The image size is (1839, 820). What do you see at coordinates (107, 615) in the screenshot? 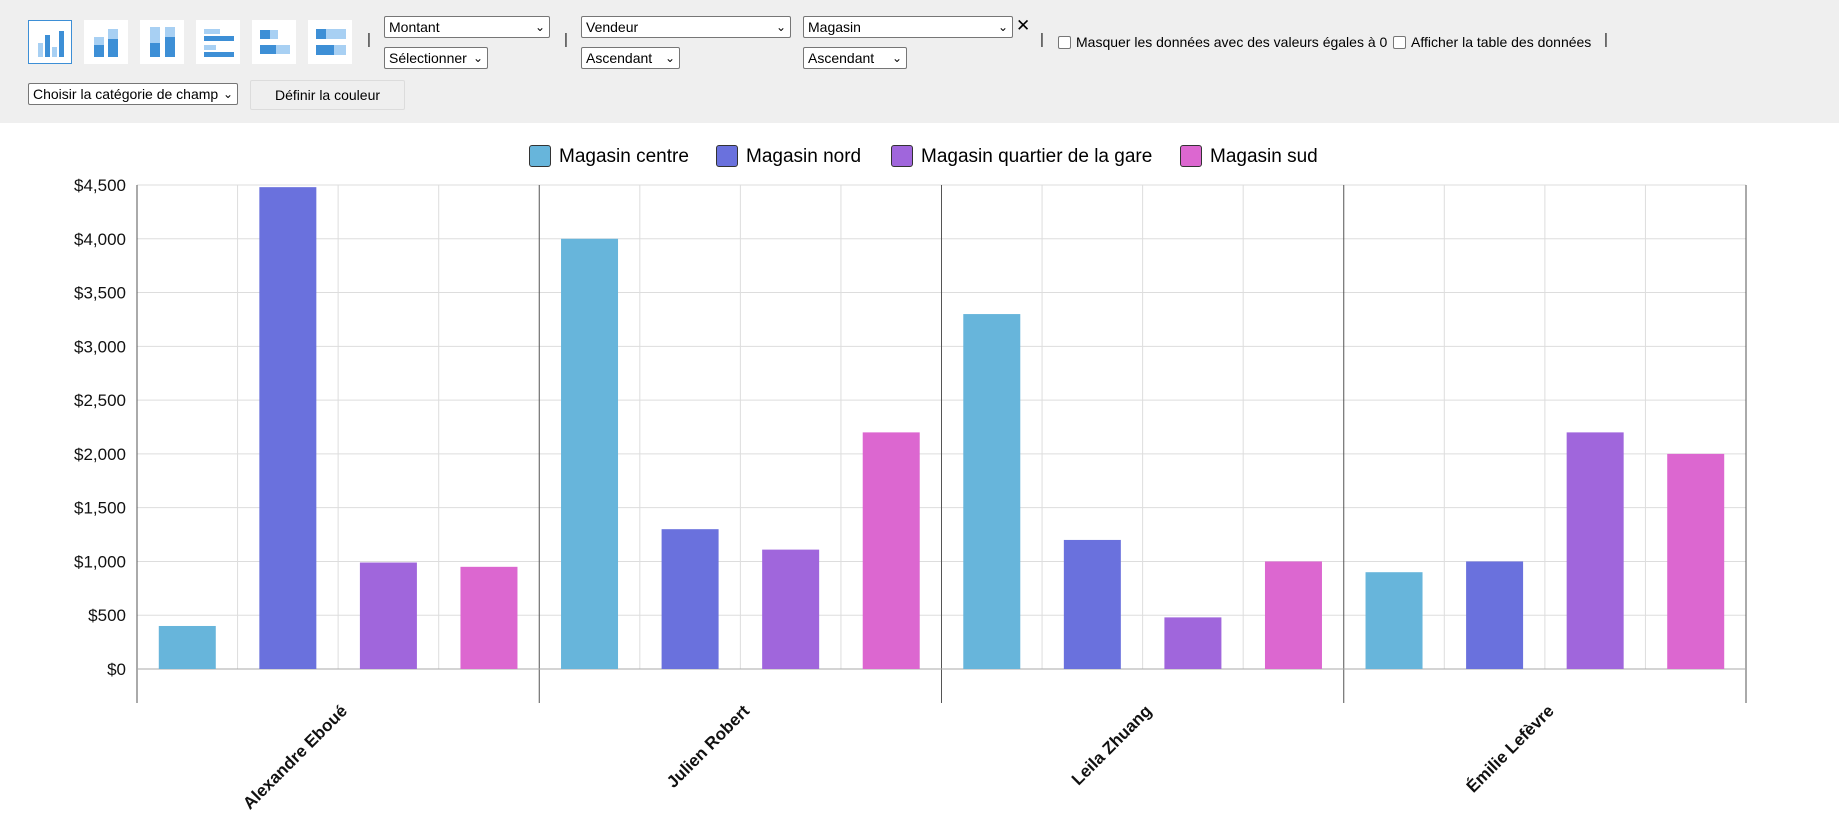
I see `y-tick-label: $500` at bounding box center [107, 615].